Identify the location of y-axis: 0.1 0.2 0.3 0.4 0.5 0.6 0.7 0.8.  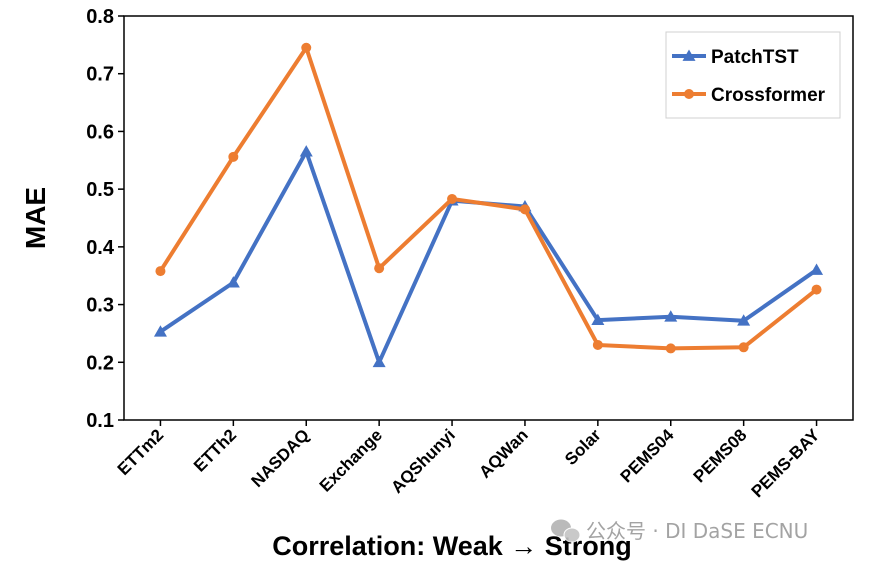
(105, 219).